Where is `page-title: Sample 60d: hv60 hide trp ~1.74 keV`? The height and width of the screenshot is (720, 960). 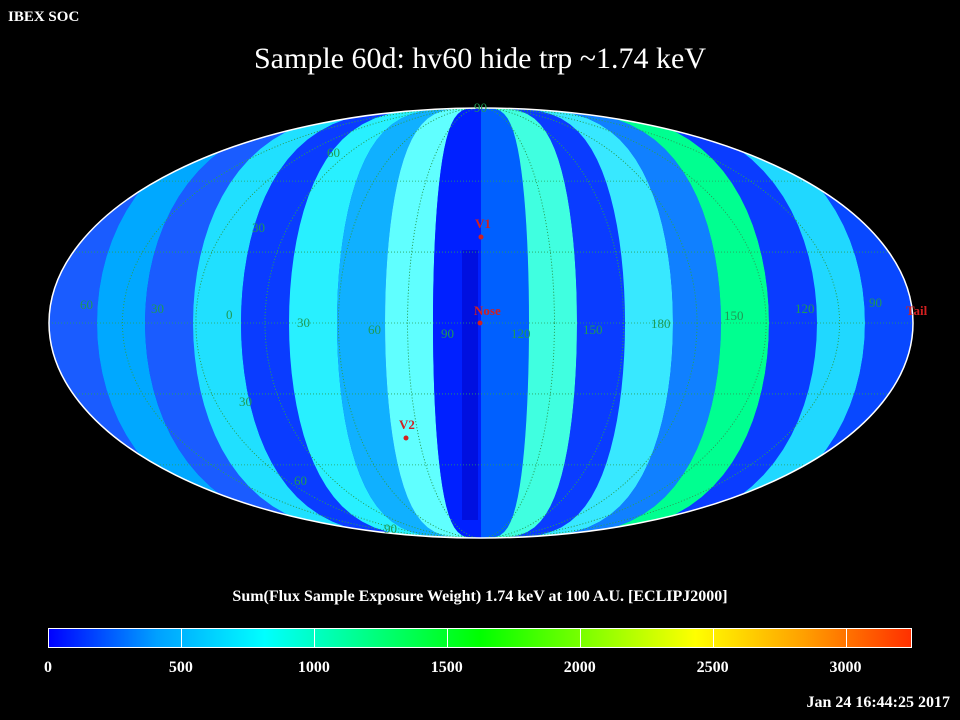
page-title: Sample 60d: hv60 hide trp ~1.74 keV is located at coordinates (479, 58).